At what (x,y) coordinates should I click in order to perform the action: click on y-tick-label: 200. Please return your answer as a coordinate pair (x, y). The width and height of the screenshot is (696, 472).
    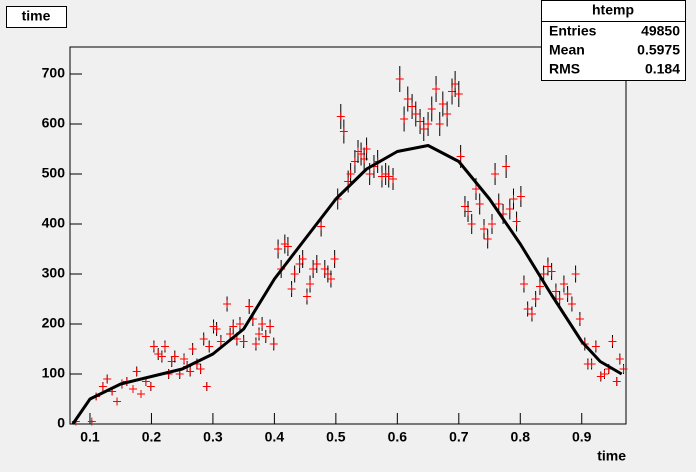
    Looking at the image, I should click on (54, 323).